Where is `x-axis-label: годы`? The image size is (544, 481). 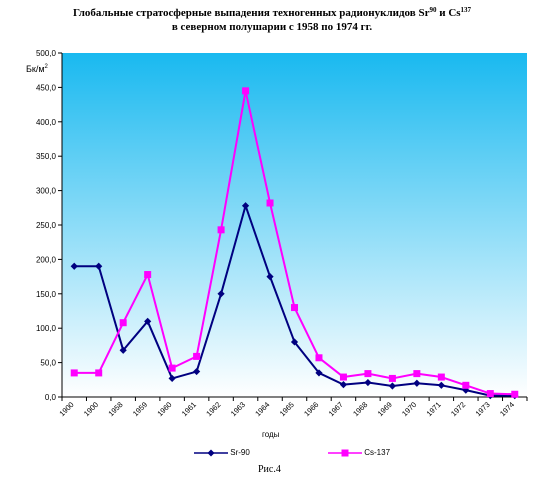
x-axis-label: годы is located at coordinates (271, 434).